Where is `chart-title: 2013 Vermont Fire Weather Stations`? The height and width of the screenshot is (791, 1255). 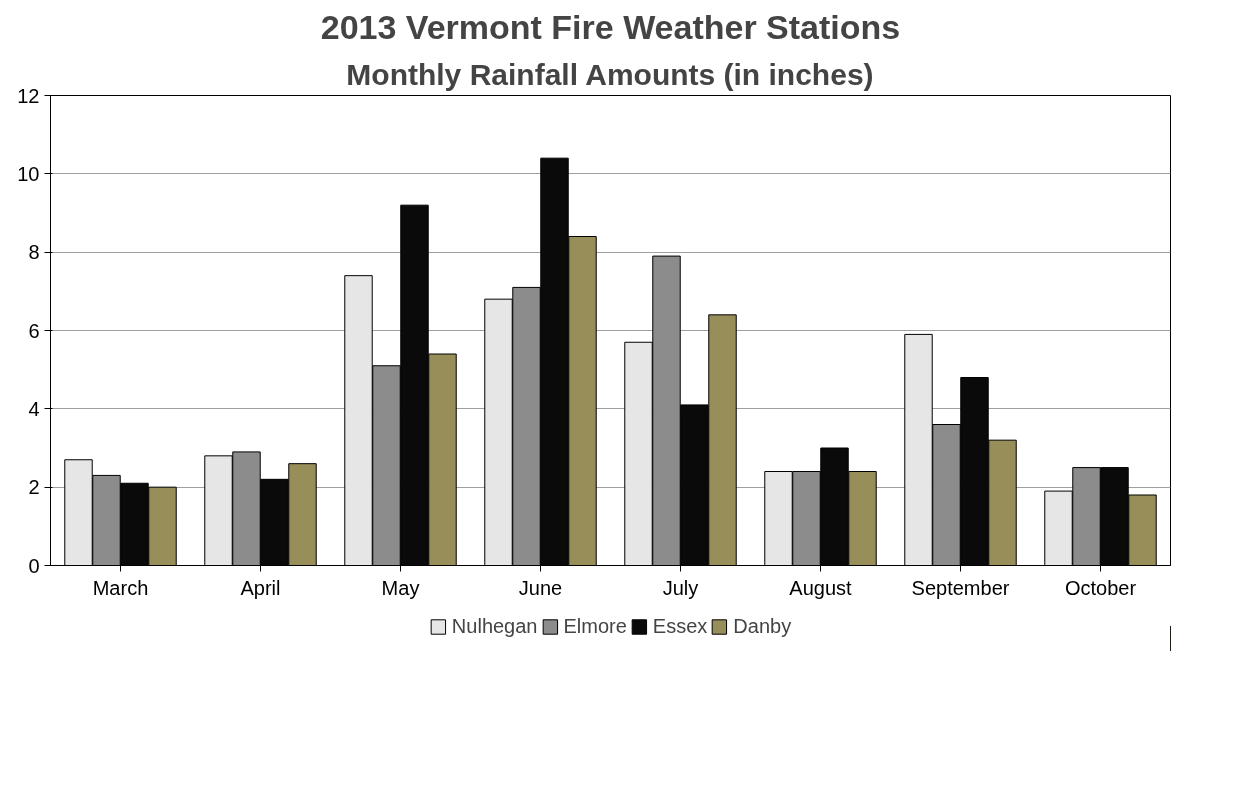
chart-title: 2013 Vermont Fire Weather Stations is located at coordinates (610, 26).